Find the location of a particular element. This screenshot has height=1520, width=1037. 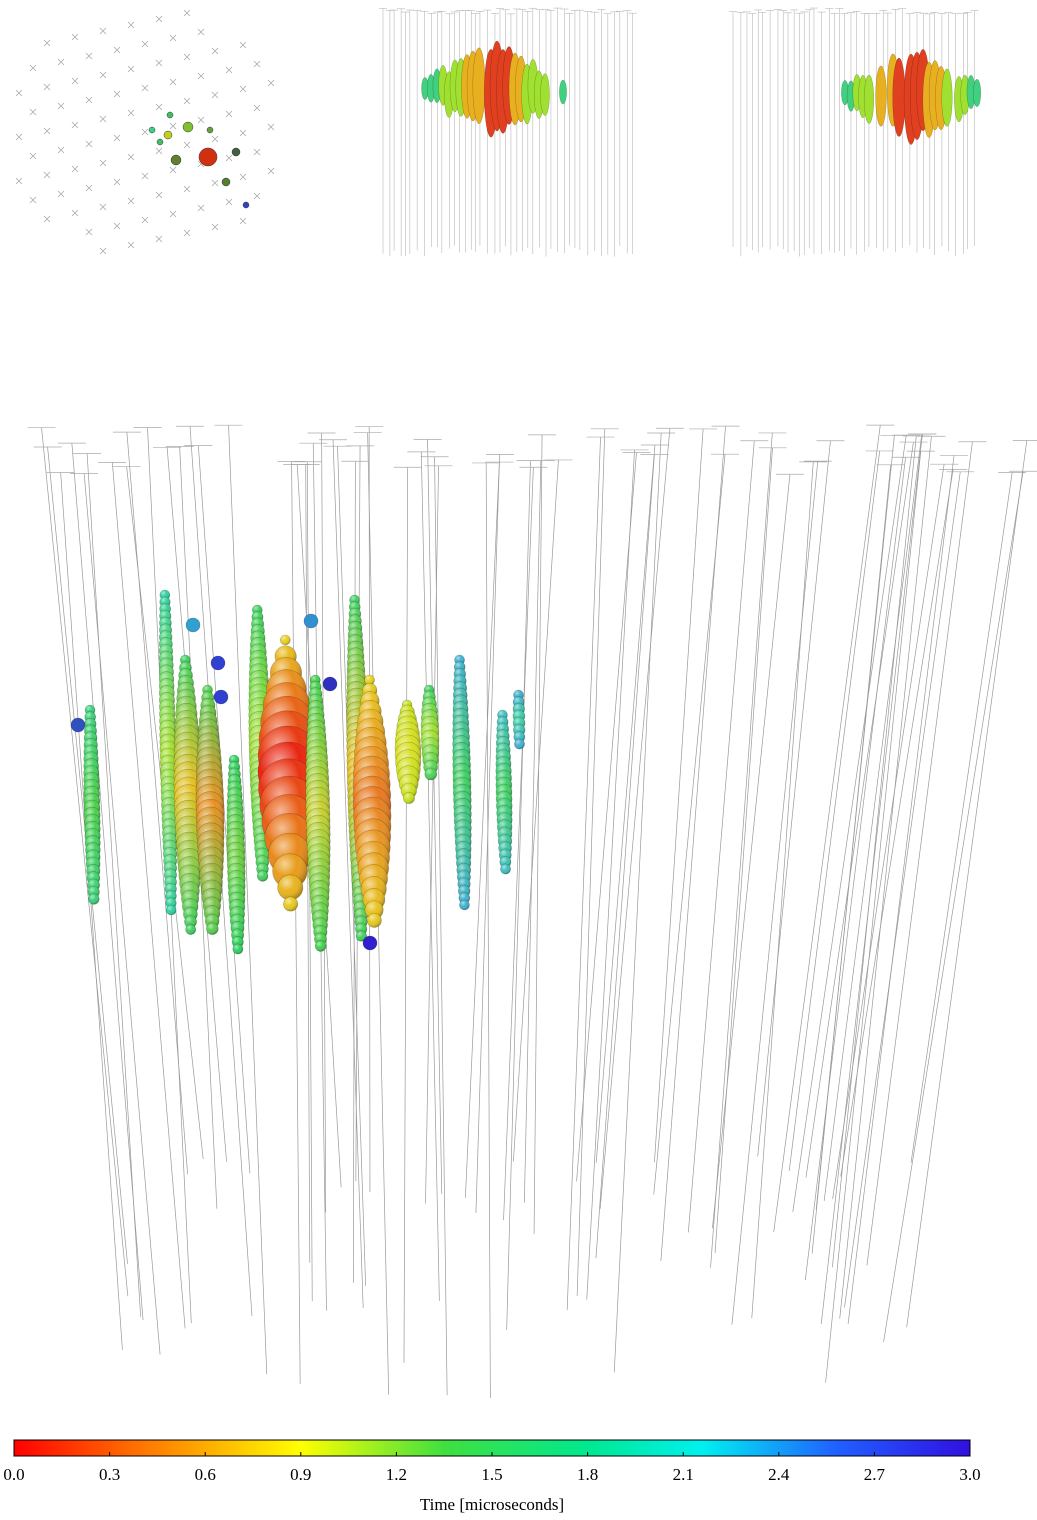

colorbar-tick-label: 0.3 is located at coordinates (109, 1474).